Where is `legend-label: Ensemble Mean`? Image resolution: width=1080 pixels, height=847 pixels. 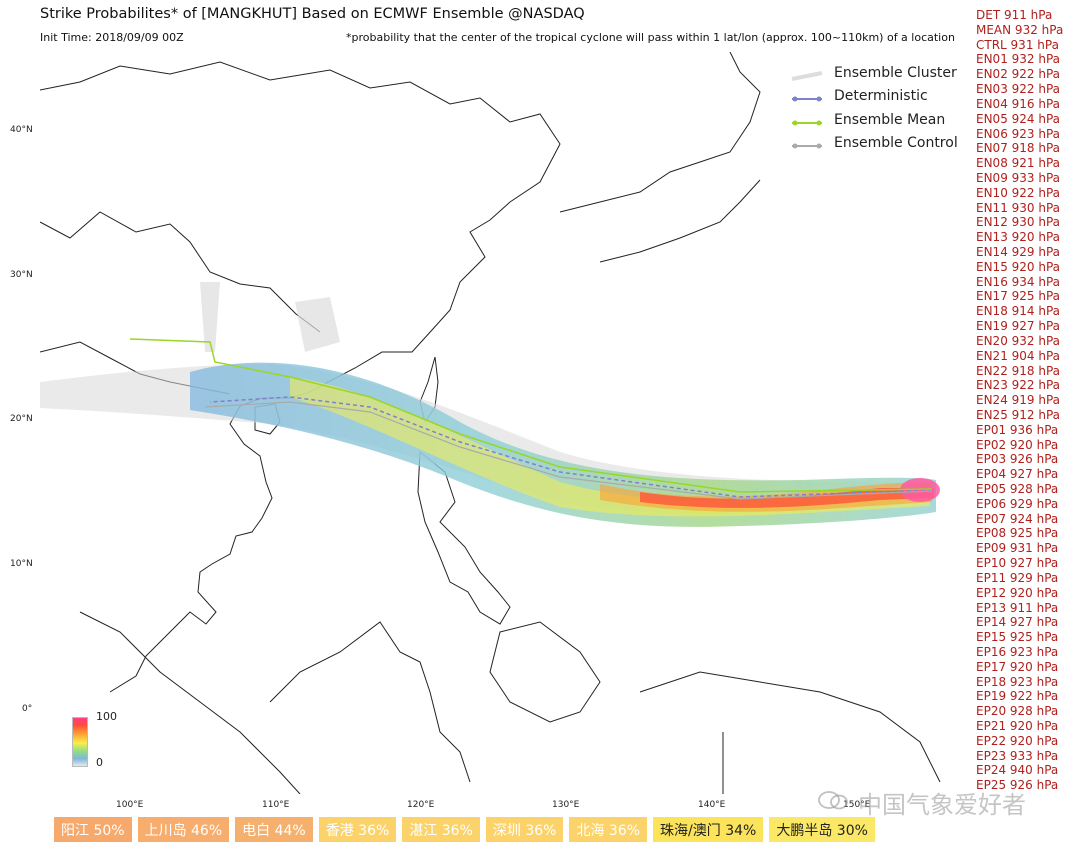 legend-label: Ensemble Mean is located at coordinates (890, 119).